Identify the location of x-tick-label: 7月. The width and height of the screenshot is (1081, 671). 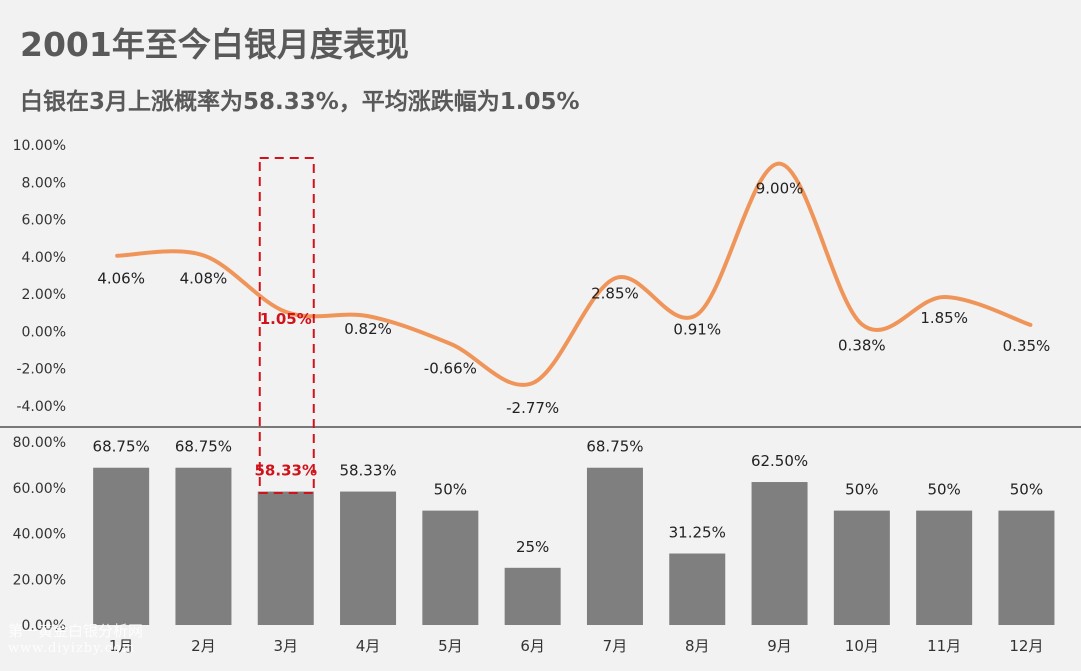
(615, 646).